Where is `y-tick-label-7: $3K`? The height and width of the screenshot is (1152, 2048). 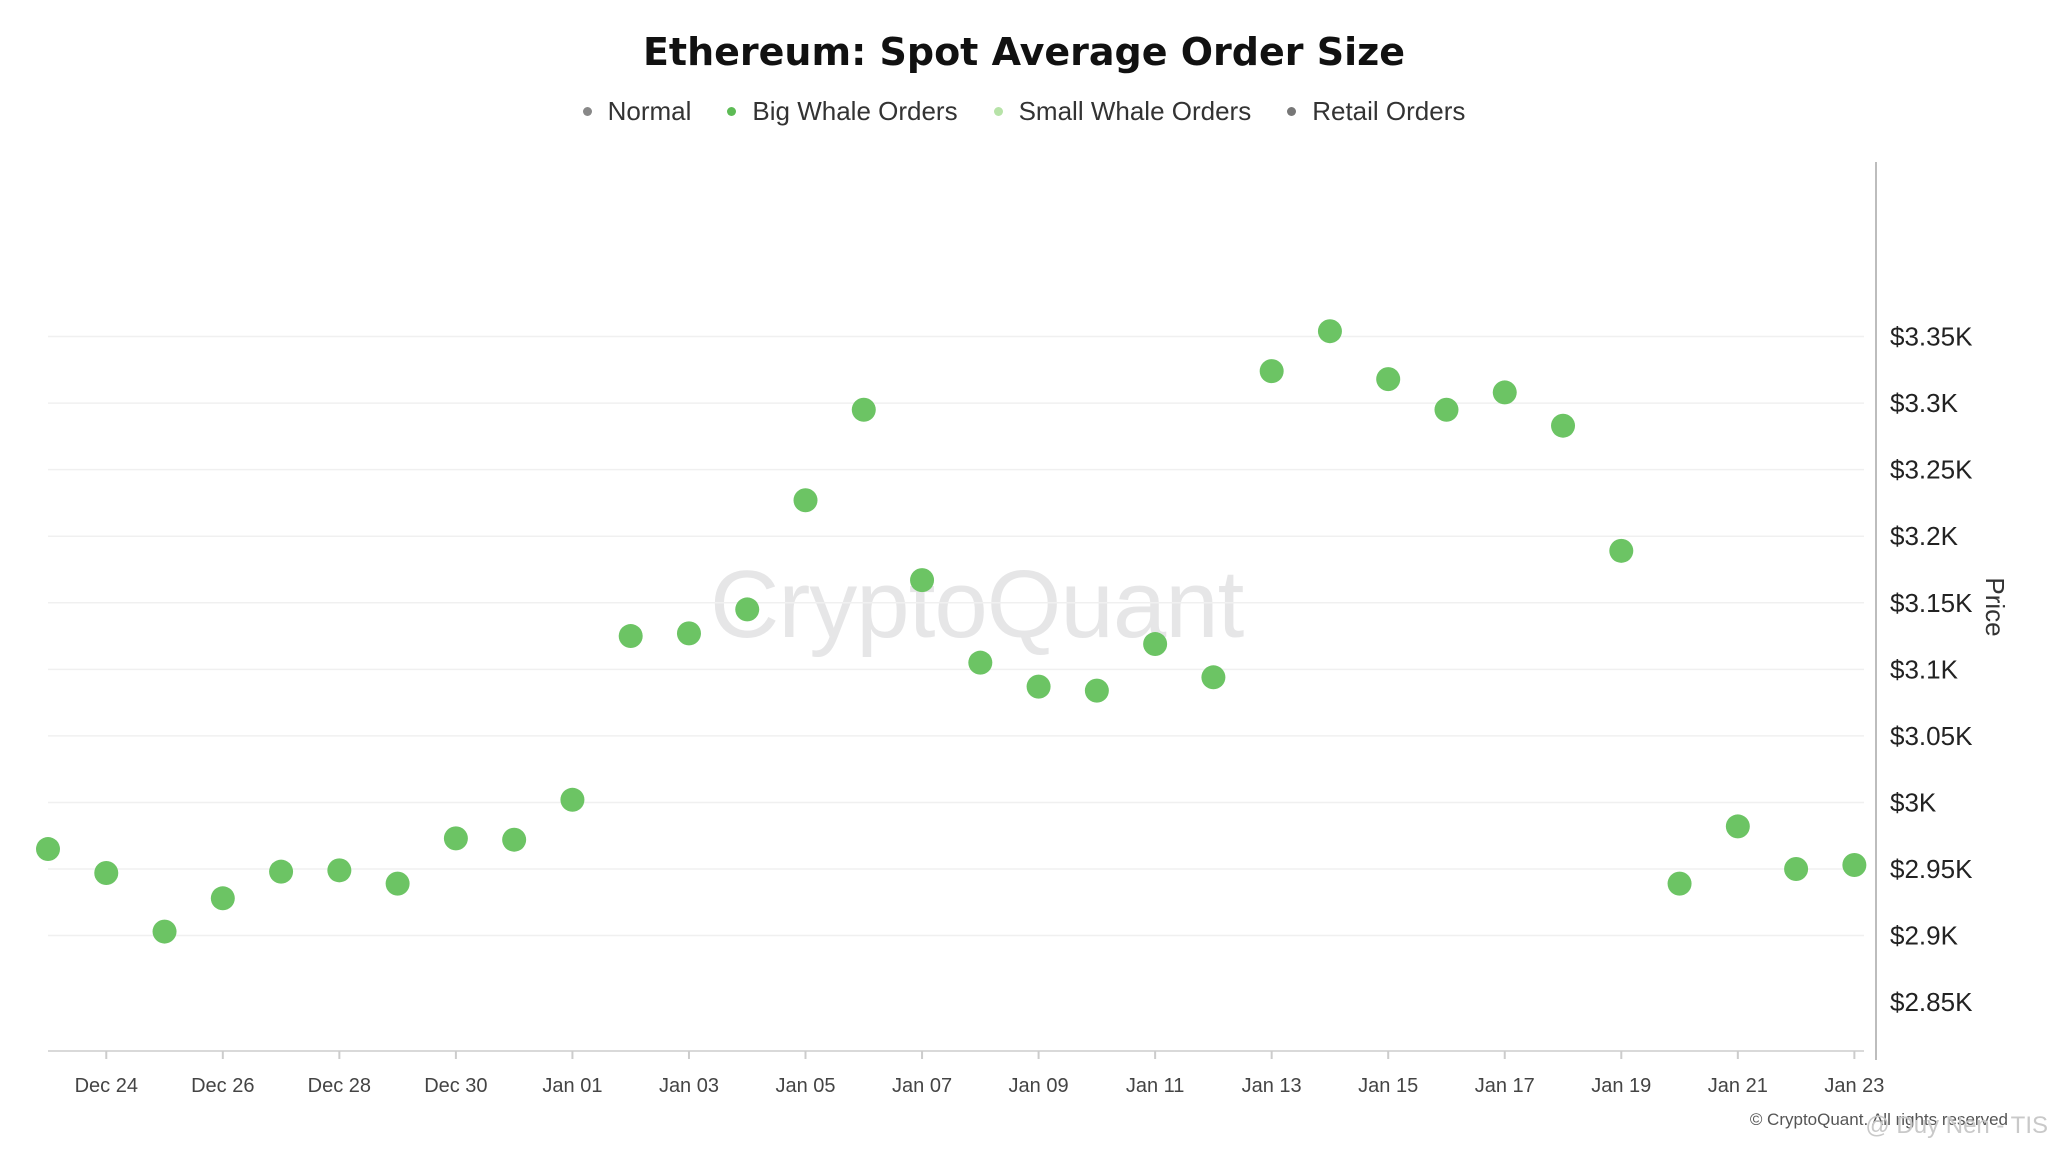 y-tick-label-7: $3K is located at coordinates (1913, 802).